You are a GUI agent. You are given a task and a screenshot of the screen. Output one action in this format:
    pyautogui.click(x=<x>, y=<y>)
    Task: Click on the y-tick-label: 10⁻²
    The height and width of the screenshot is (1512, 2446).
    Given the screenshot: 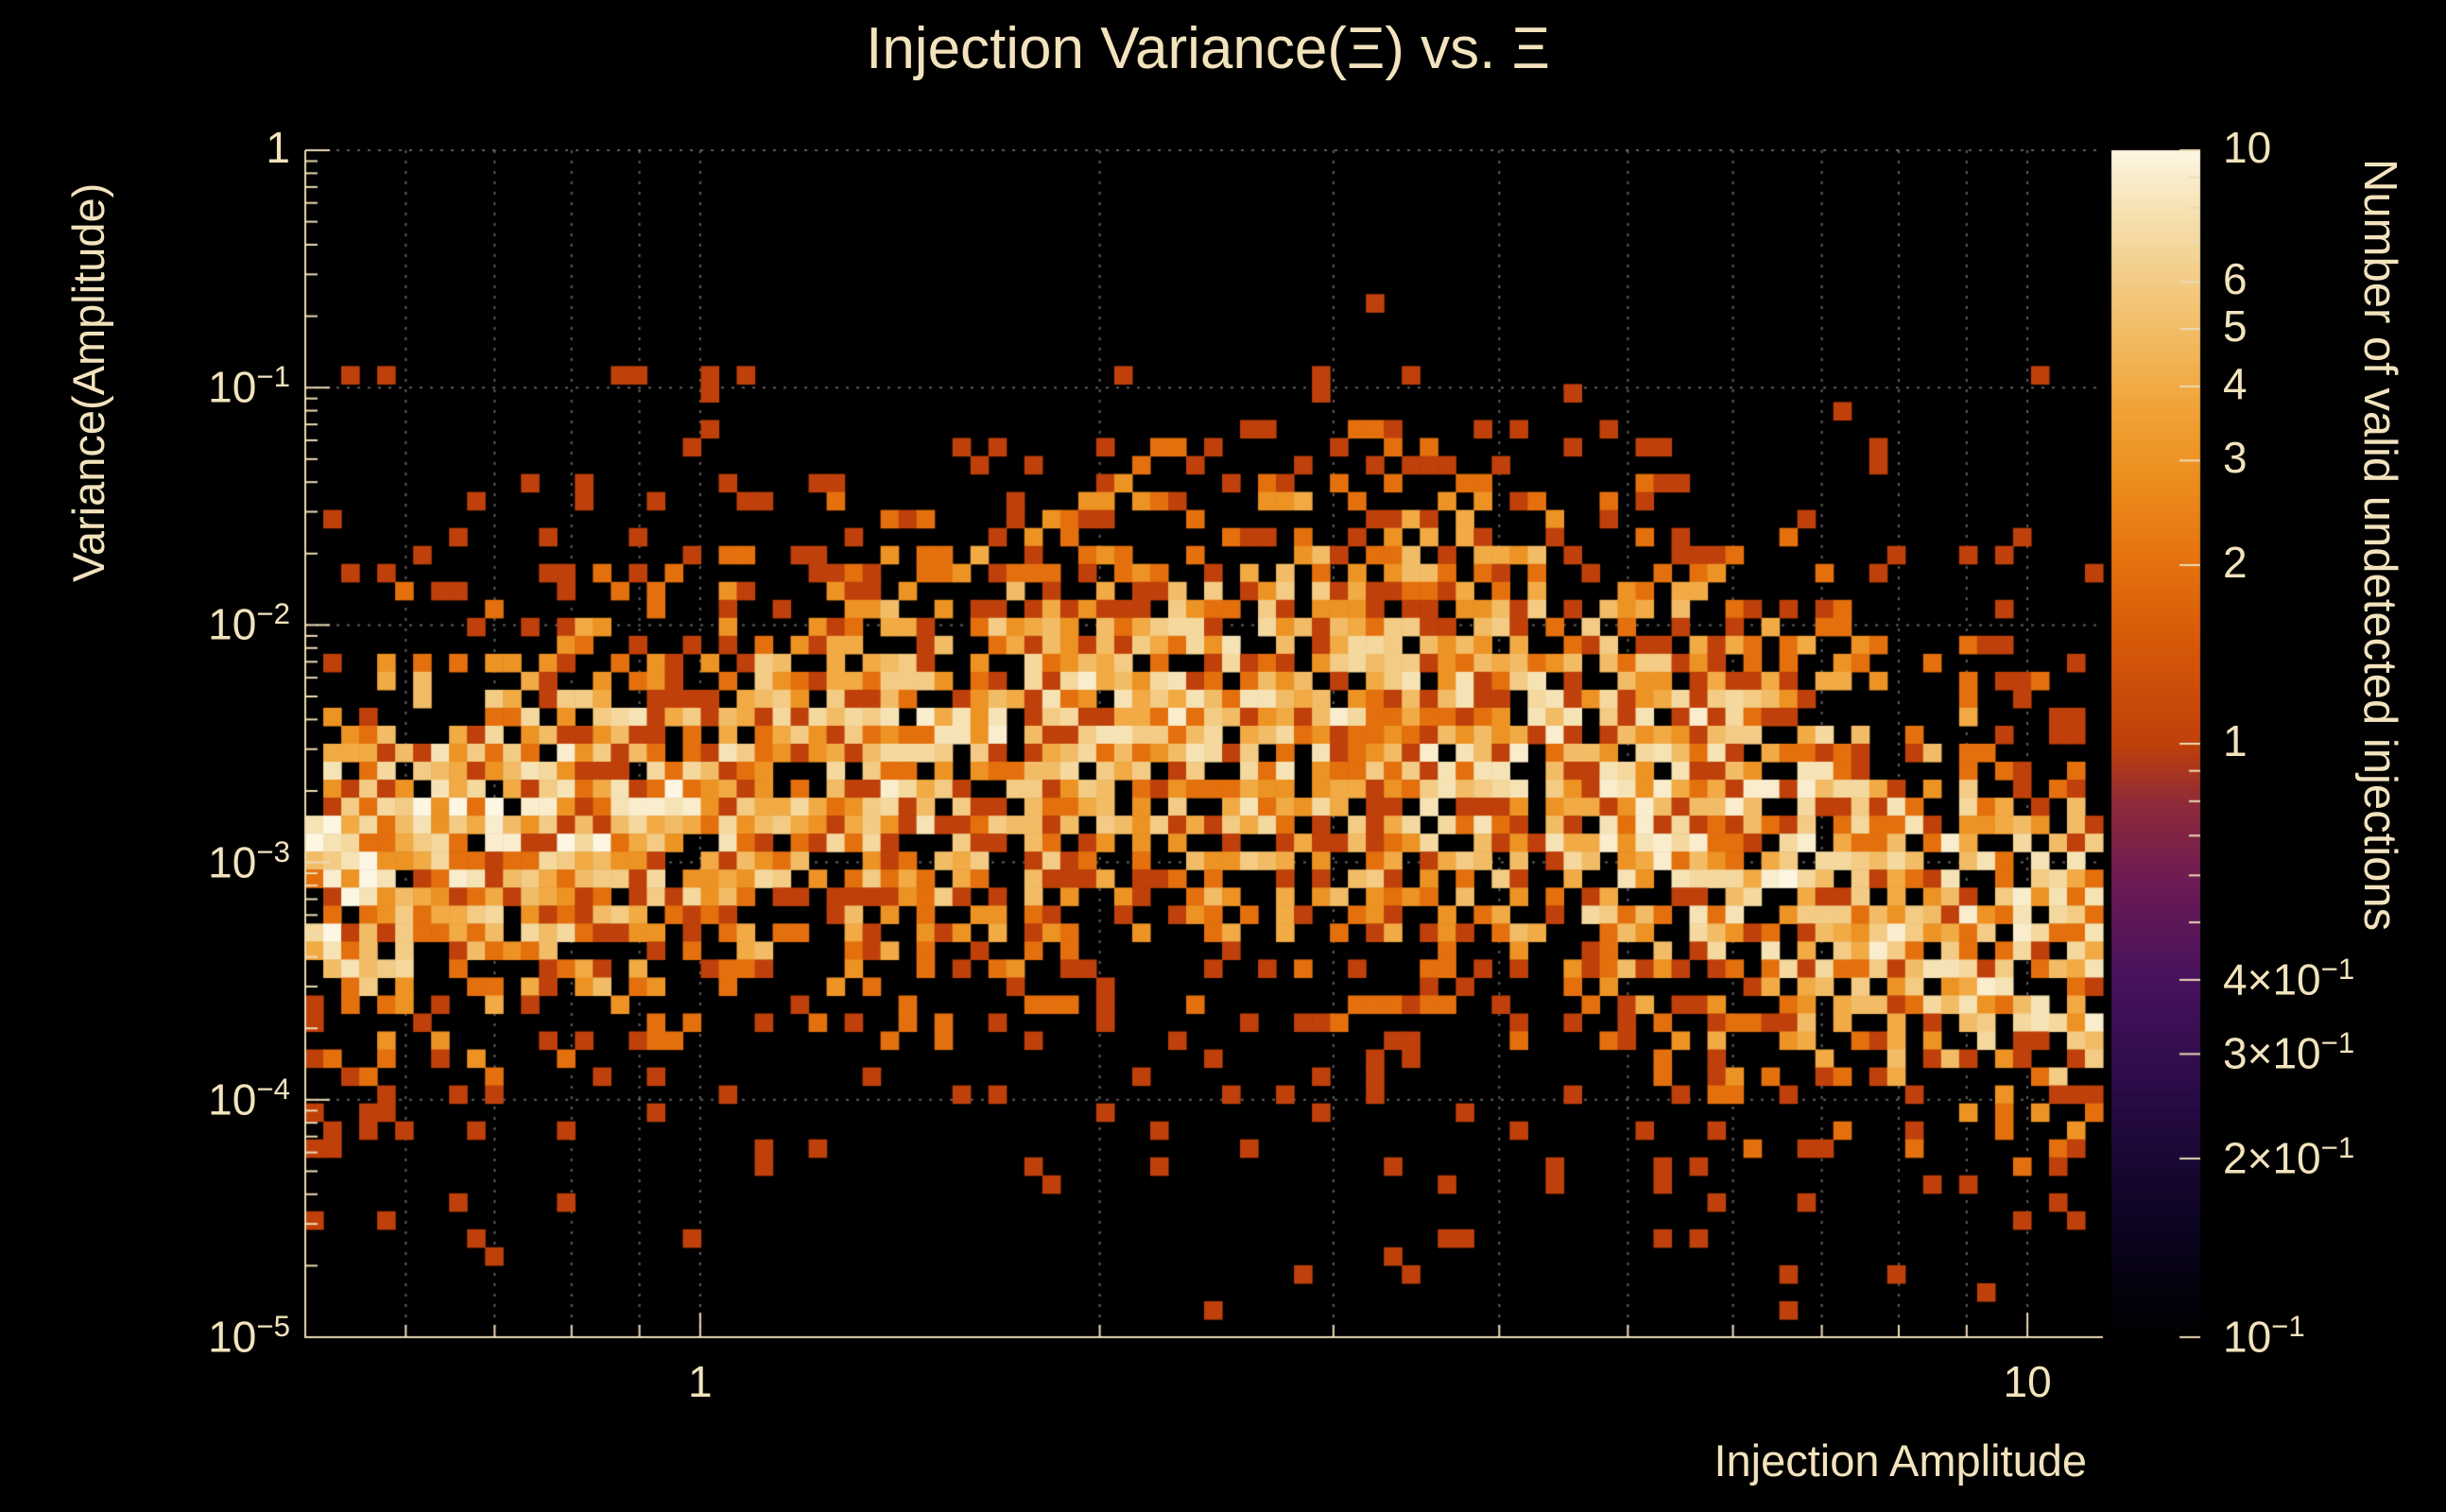 What is the action you would take?
    pyautogui.click(x=249, y=623)
    